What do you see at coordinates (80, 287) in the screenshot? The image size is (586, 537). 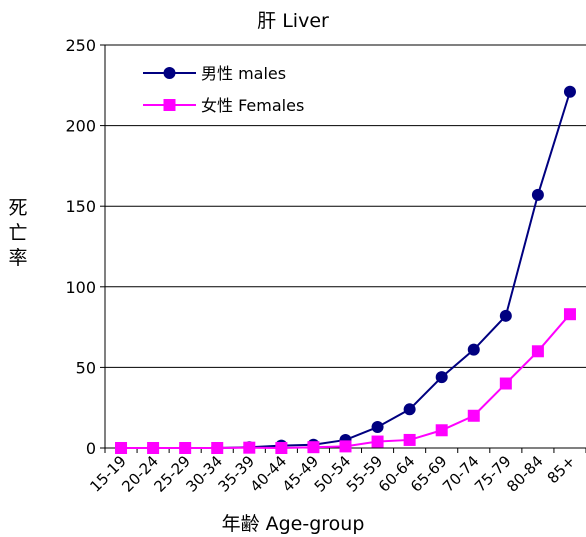 I see `y-tick-label: 100` at bounding box center [80, 287].